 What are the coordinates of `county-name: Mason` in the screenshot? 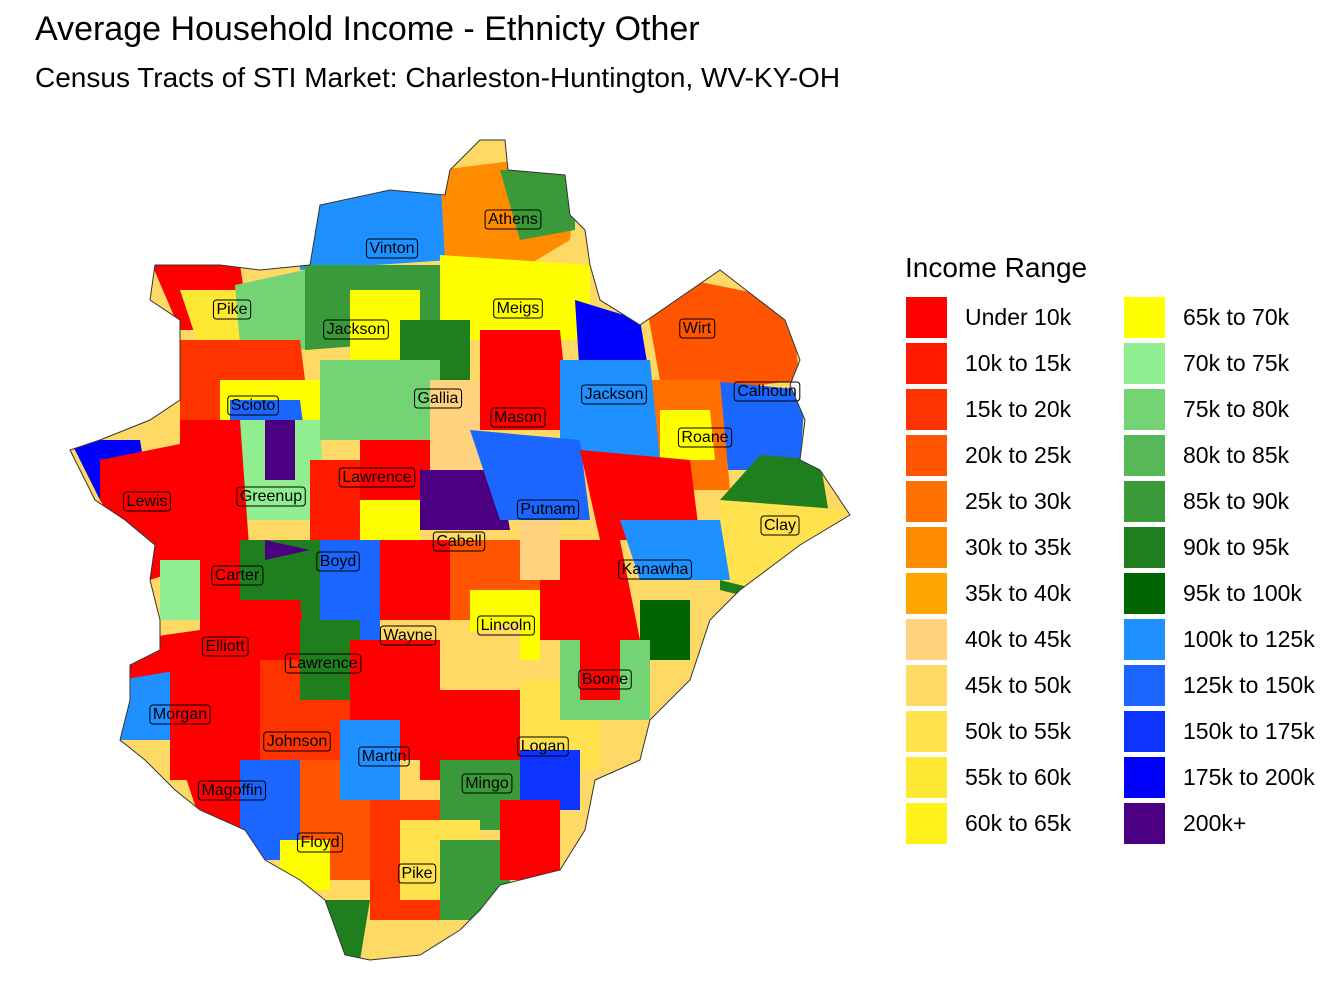 It's located at (518, 417).